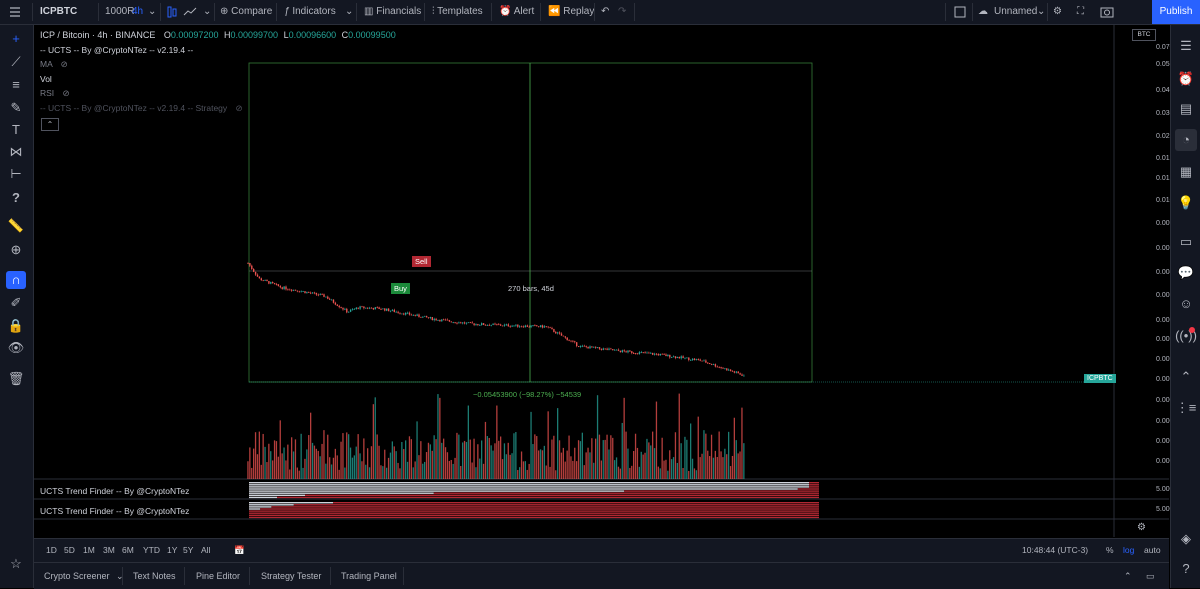  What do you see at coordinates (218, 576) in the screenshot?
I see `tab-pine-editor: Pine Editor` at bounding box center [218, 576].